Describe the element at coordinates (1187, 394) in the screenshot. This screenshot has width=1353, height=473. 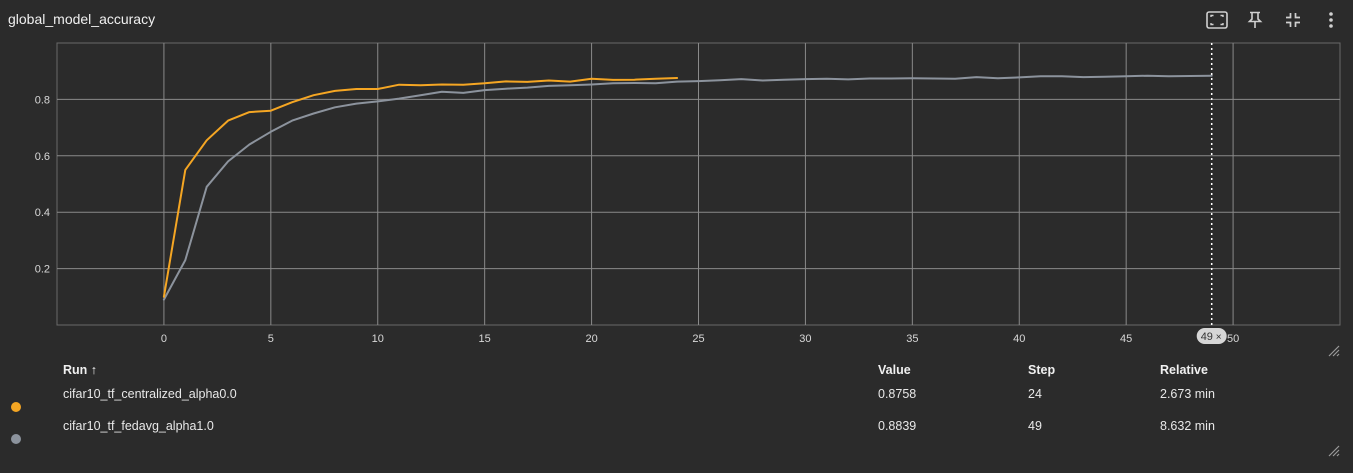
I see `run-relative: 2.673 min` at that location.